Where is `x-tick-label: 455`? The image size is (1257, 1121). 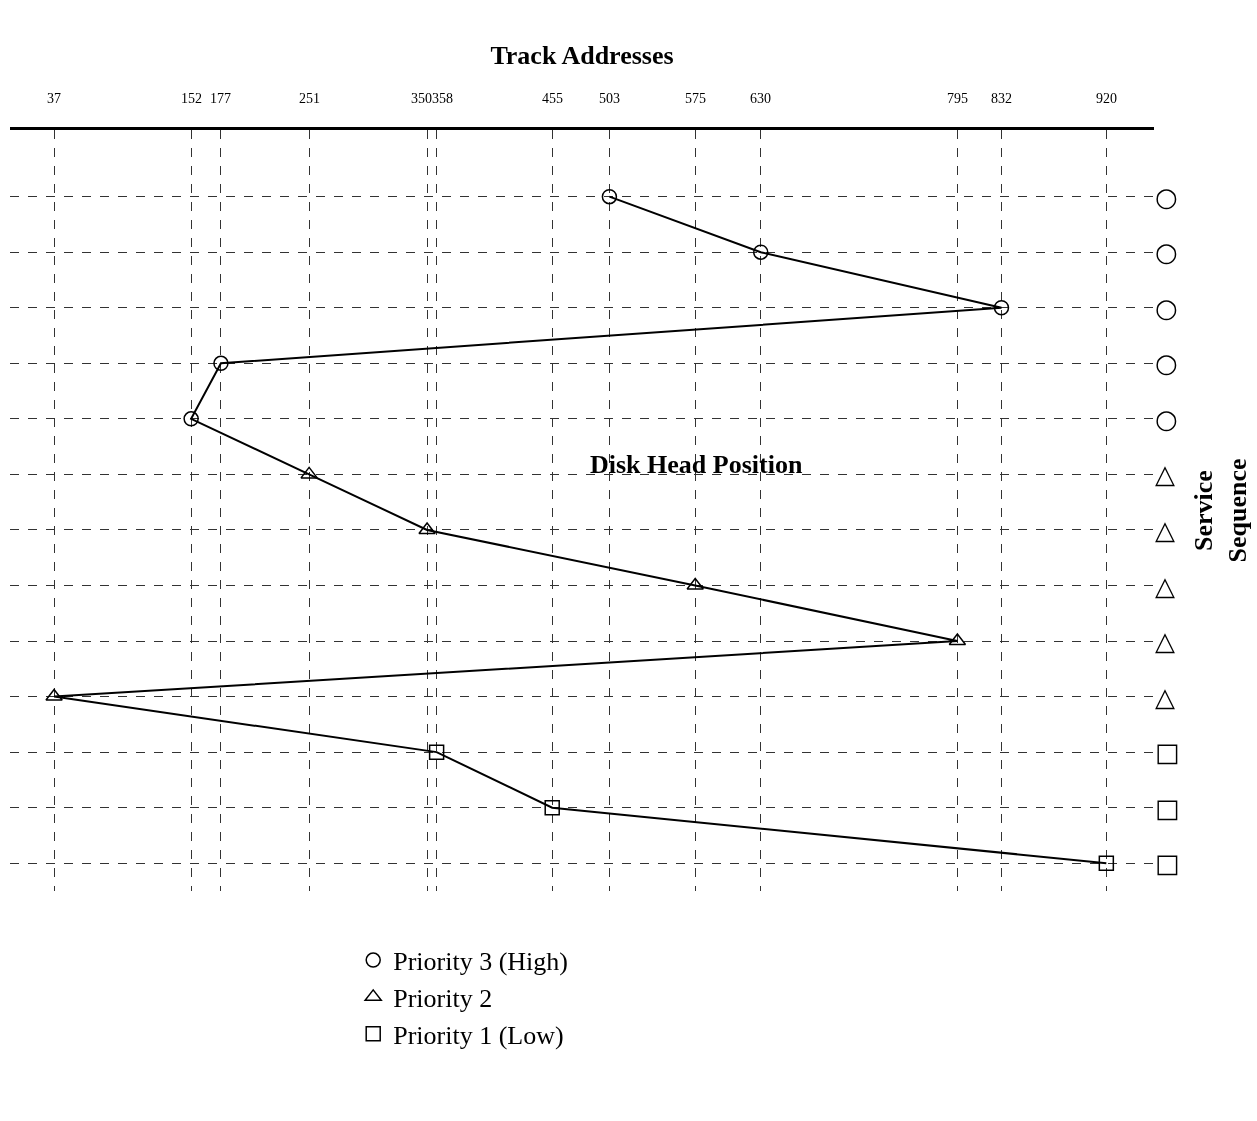 x-tick-label: 455 is located at coordinates (552, 98).